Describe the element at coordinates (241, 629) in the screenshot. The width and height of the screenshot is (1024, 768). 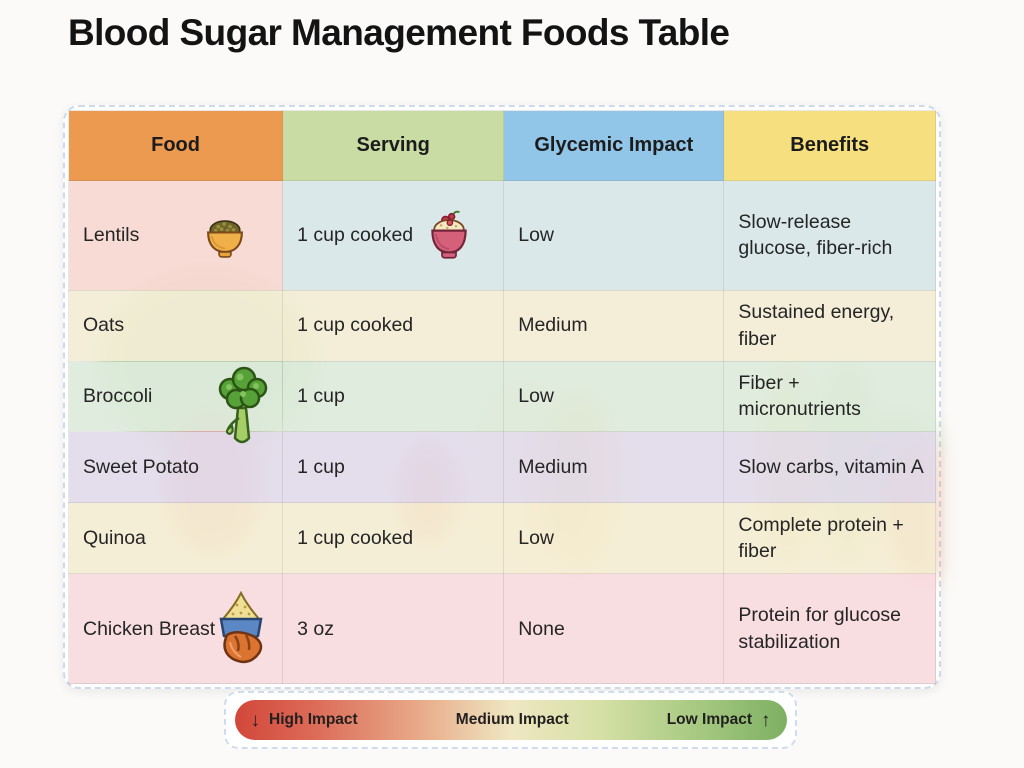
I see `chicken-bowl-icon` at that location.